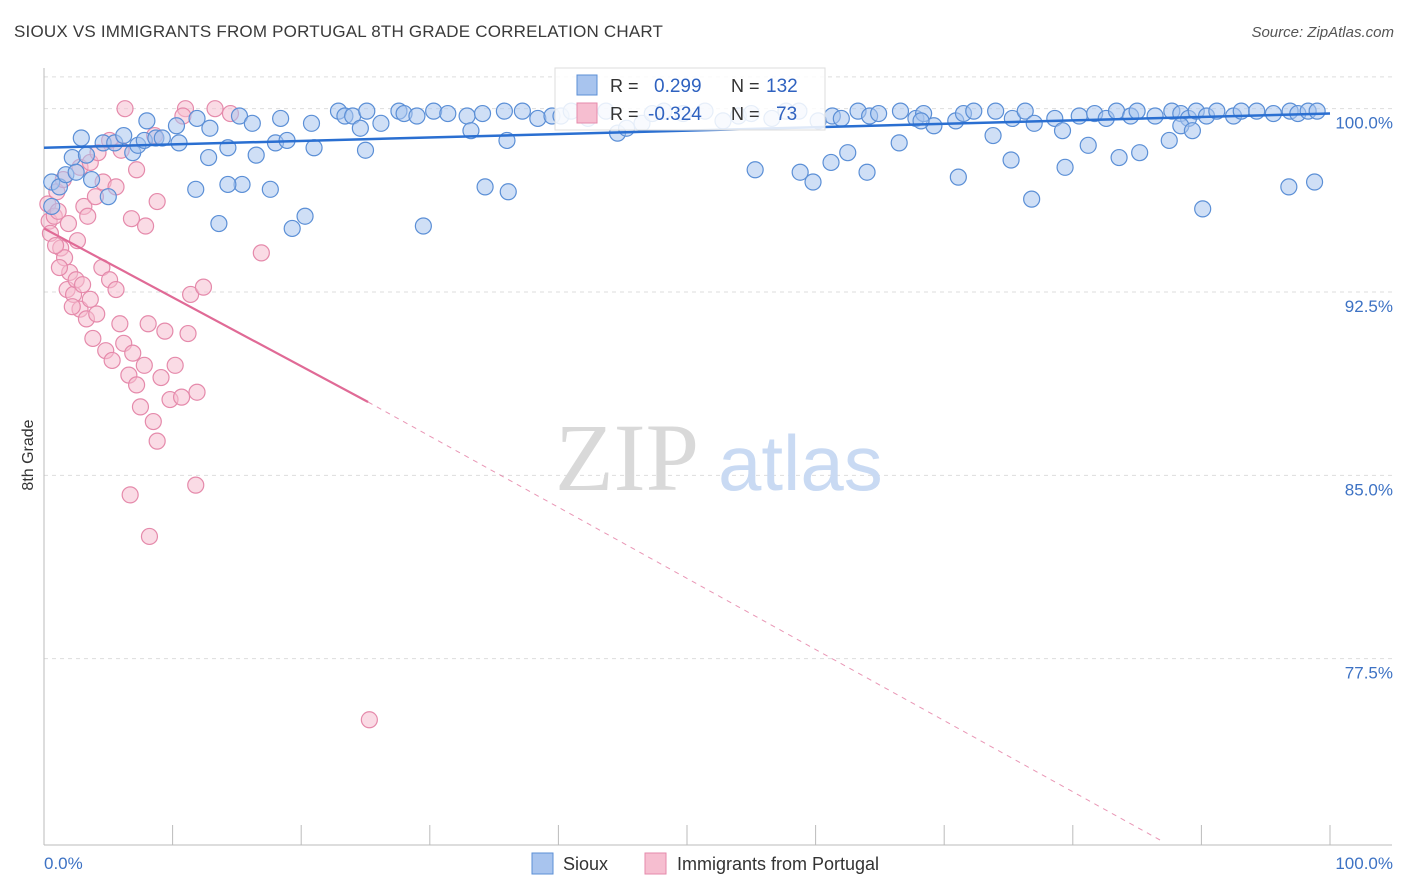 This screenshot has height=892, width=1406. Describe the element at coordinates (63, 863) in the screenshot. I see `x-tick-label-min: 0.0%` at that location.